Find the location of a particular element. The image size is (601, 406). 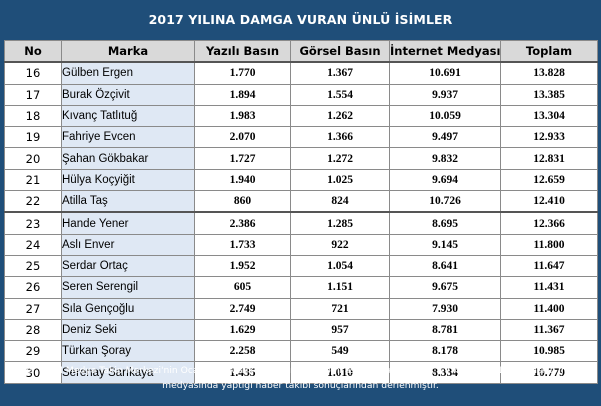

row-name: Gülben Ergen is located at coordinates (128, 73).